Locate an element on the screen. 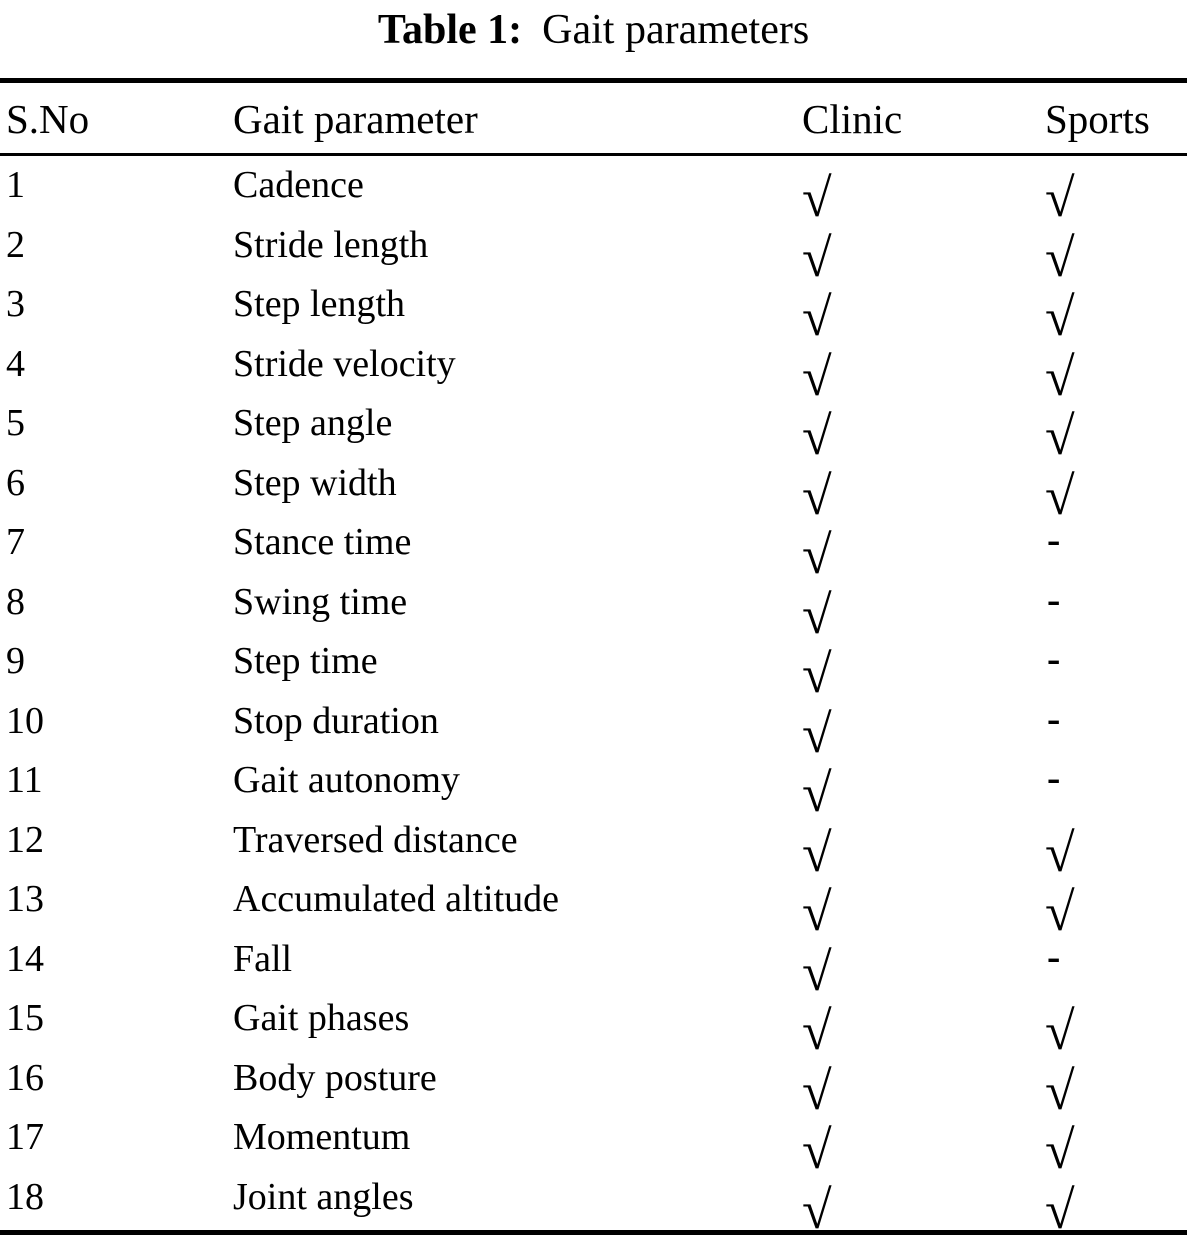 Image resolution: width=1187 pixels, height=1242 pixels. row-number: 2 is located at coordinates (15, 244).